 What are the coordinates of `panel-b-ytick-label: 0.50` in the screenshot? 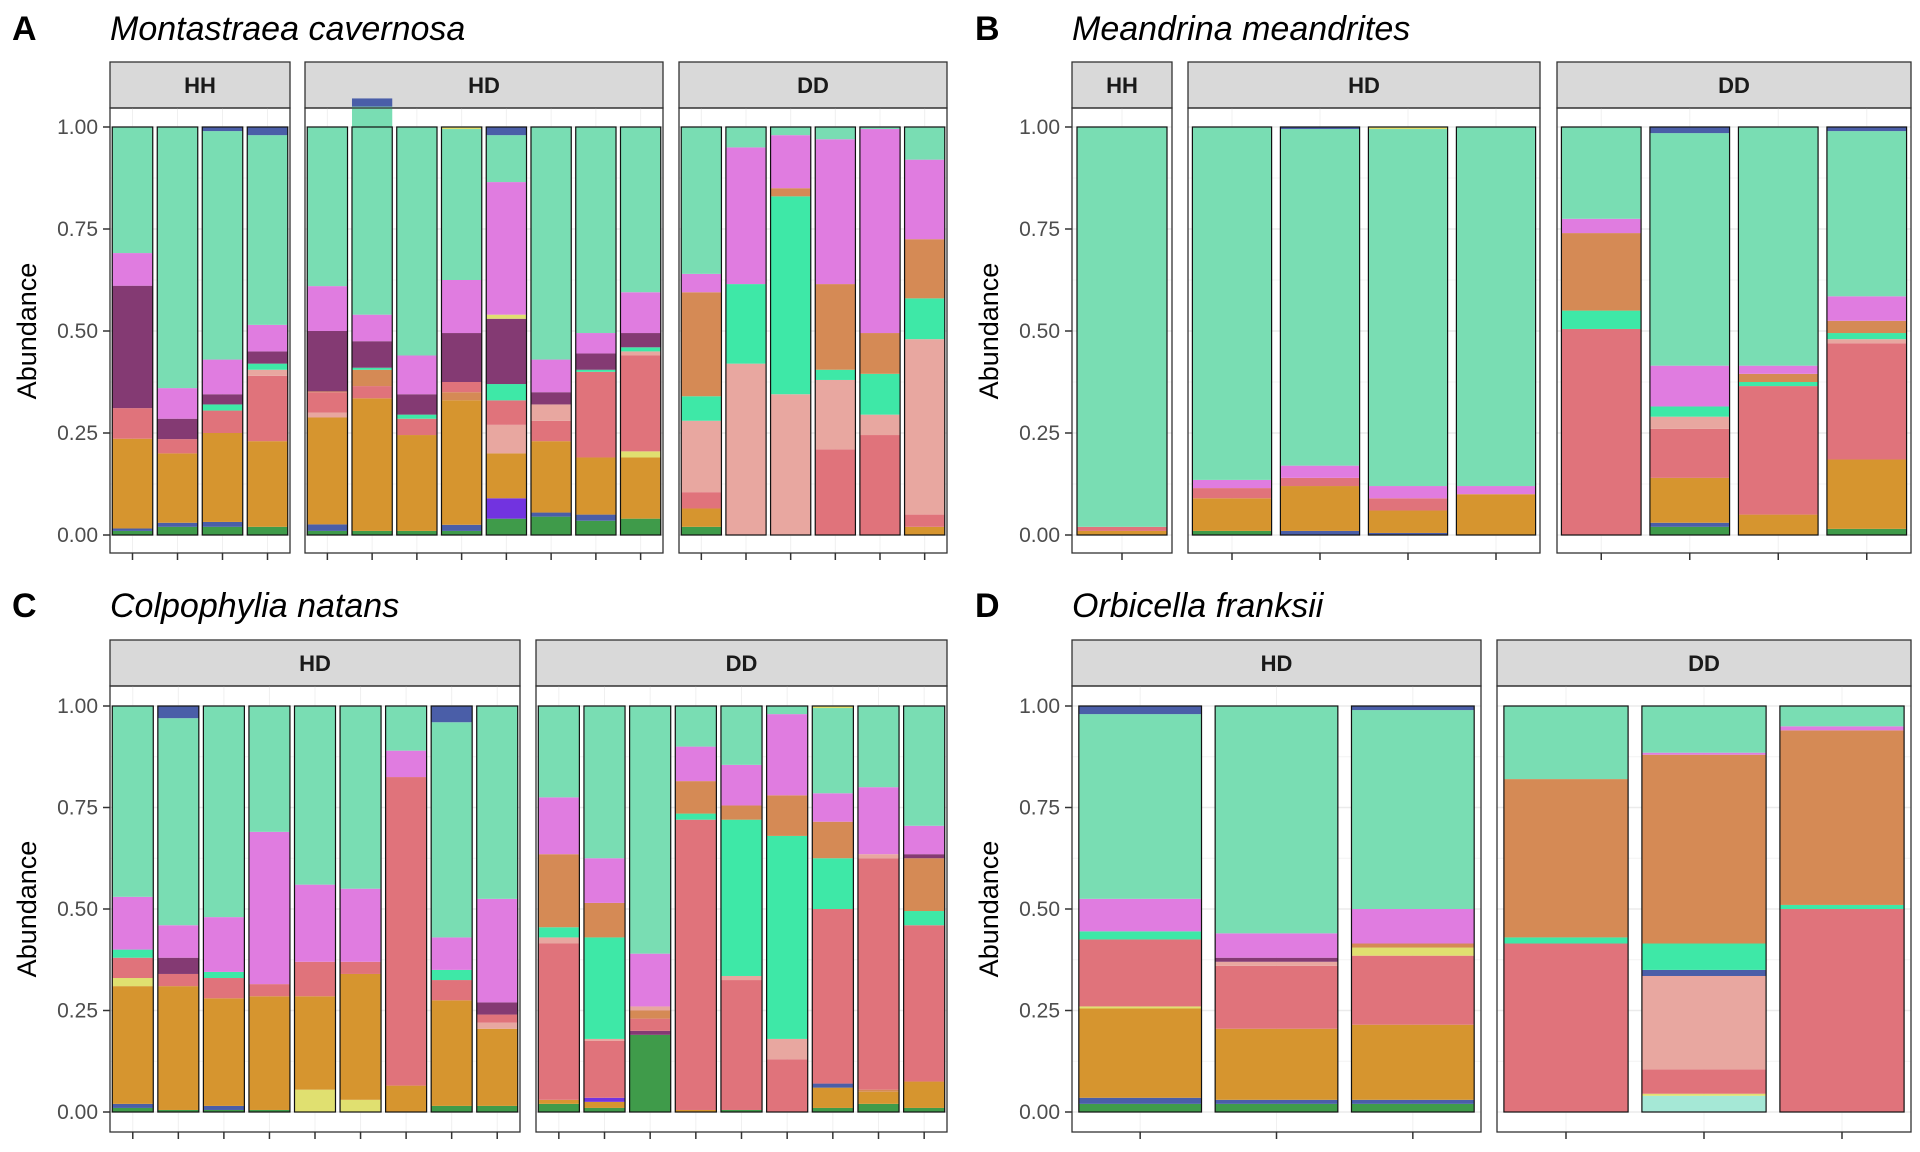 It's located at (1039, 331).